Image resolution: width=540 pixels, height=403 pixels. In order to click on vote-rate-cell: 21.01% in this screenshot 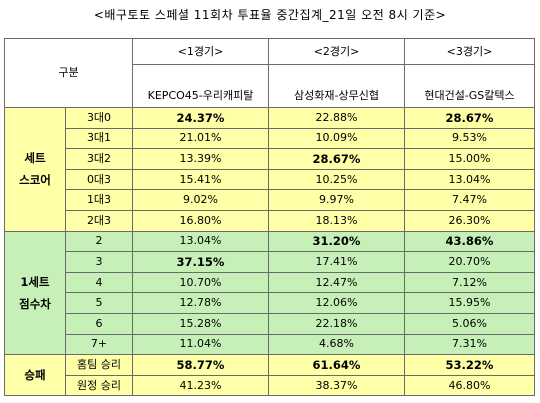, I will do `click(200, 138)`.